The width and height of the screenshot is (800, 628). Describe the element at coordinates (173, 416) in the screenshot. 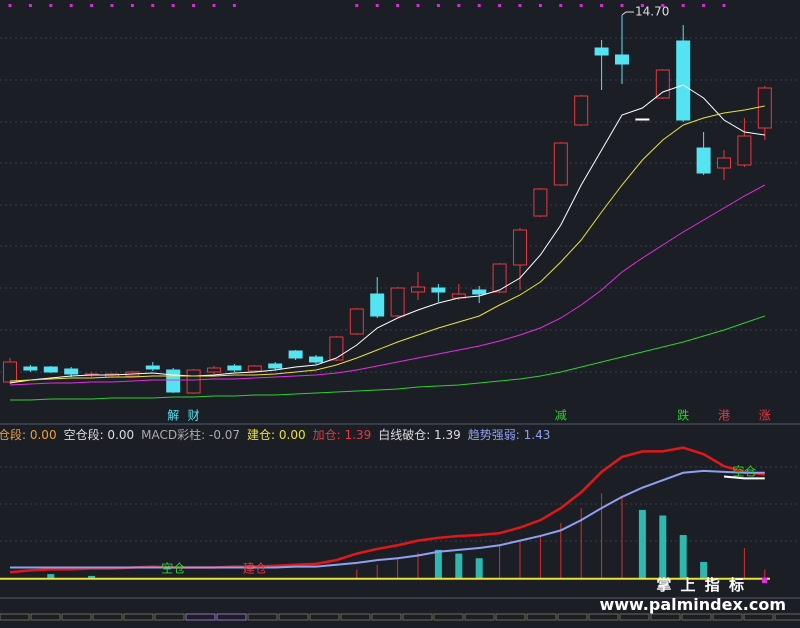

I see `signal-label: 解` at that location.